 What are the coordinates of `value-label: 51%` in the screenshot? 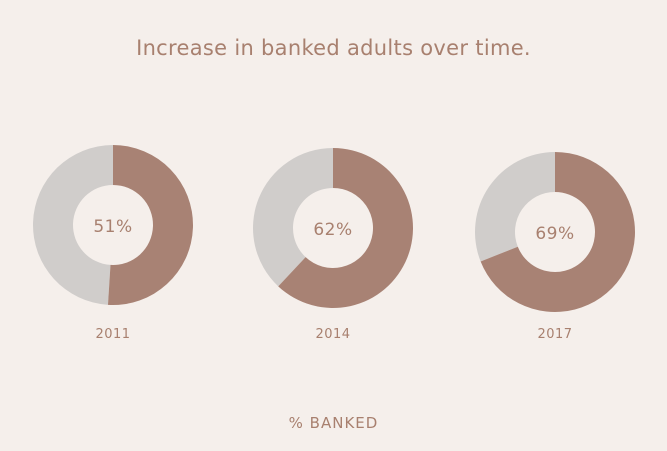 It's located at (112, 227).